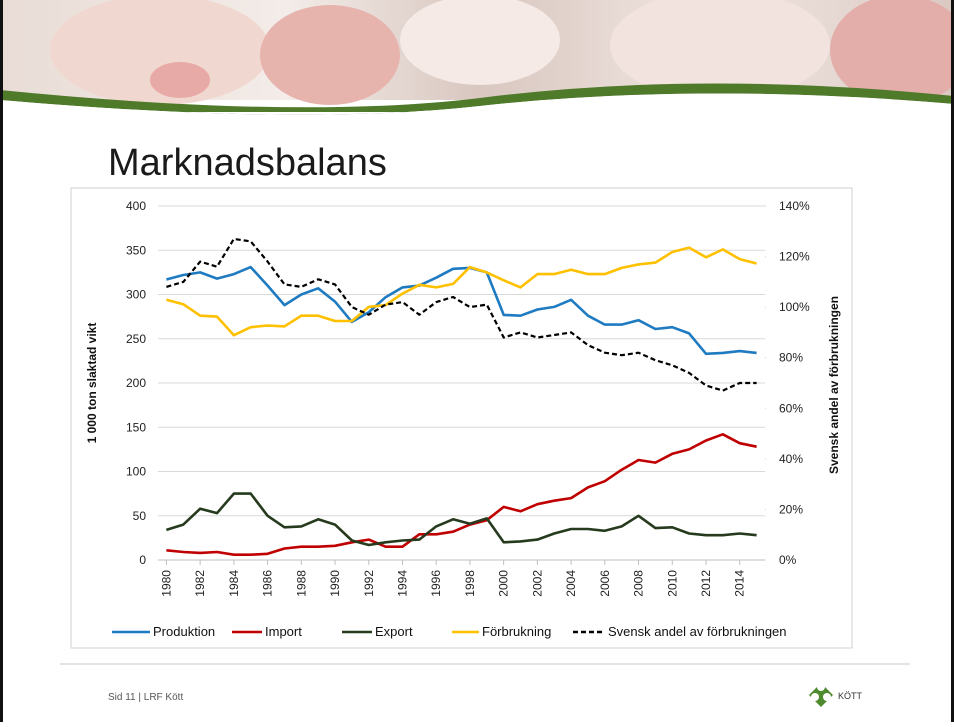  What do you see at coordinates (639, 583) in the screenshot?
I see `x-tick-label: 2008` at bounding box center [639, 583].